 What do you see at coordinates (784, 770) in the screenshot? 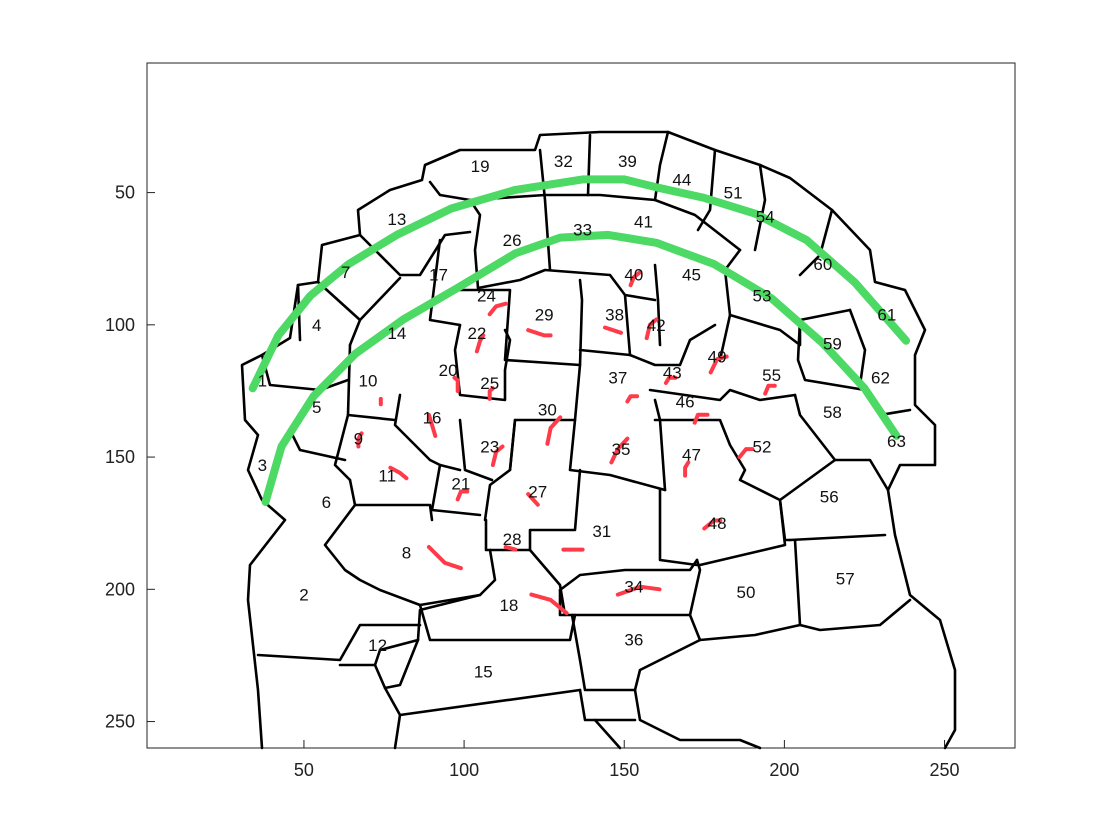
I see `x-tick-label: 200` at bounding box center [784, 770].